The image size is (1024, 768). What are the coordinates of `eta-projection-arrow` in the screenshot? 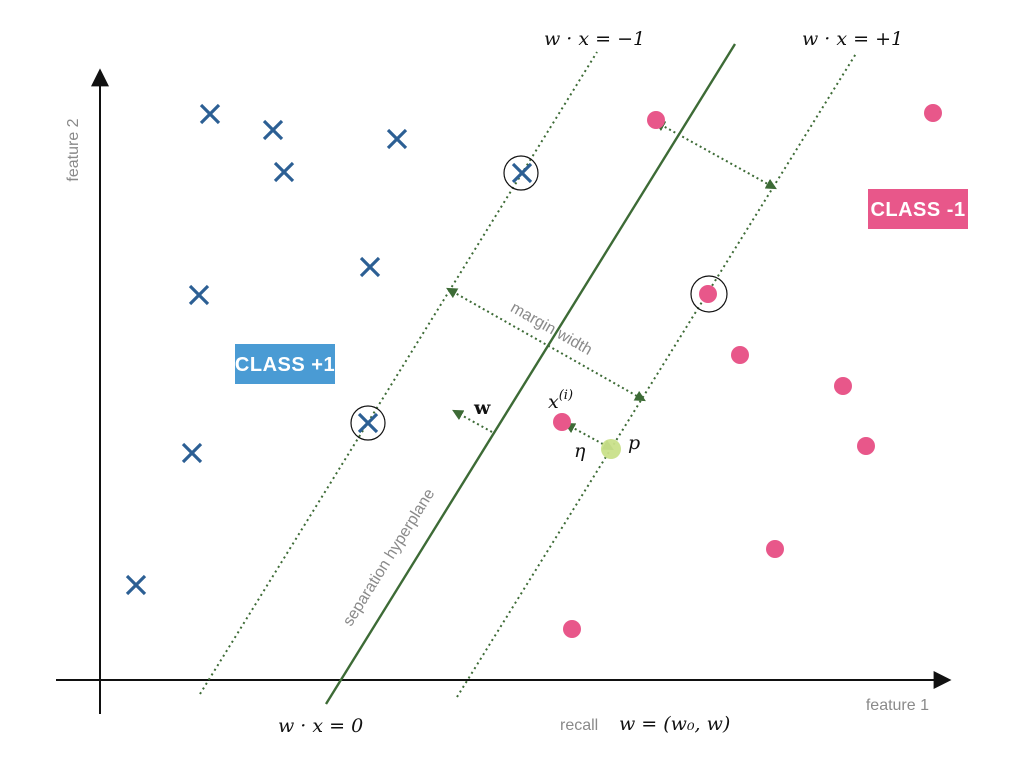 It's located at (589, 436).